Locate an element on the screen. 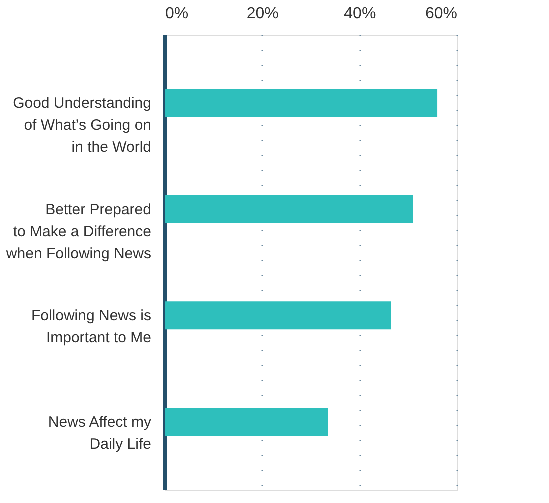  y-tick-label: News Affect my Daily Life is located at coordinates (100, 433).